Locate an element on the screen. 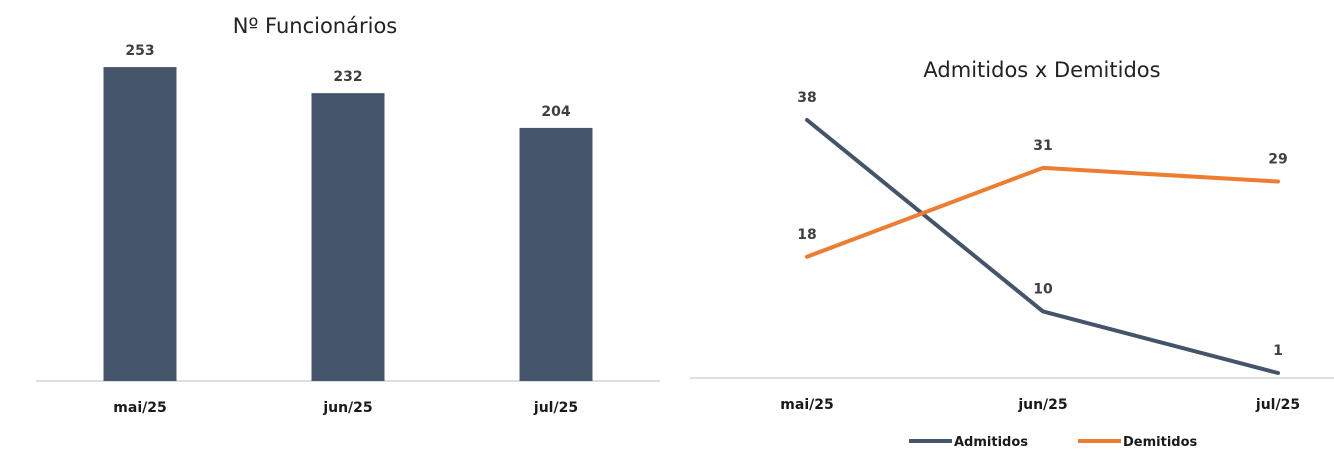 This screenshot has width=1334, height=449. bar-data-label: 204 is located at coordinates (555, 112).